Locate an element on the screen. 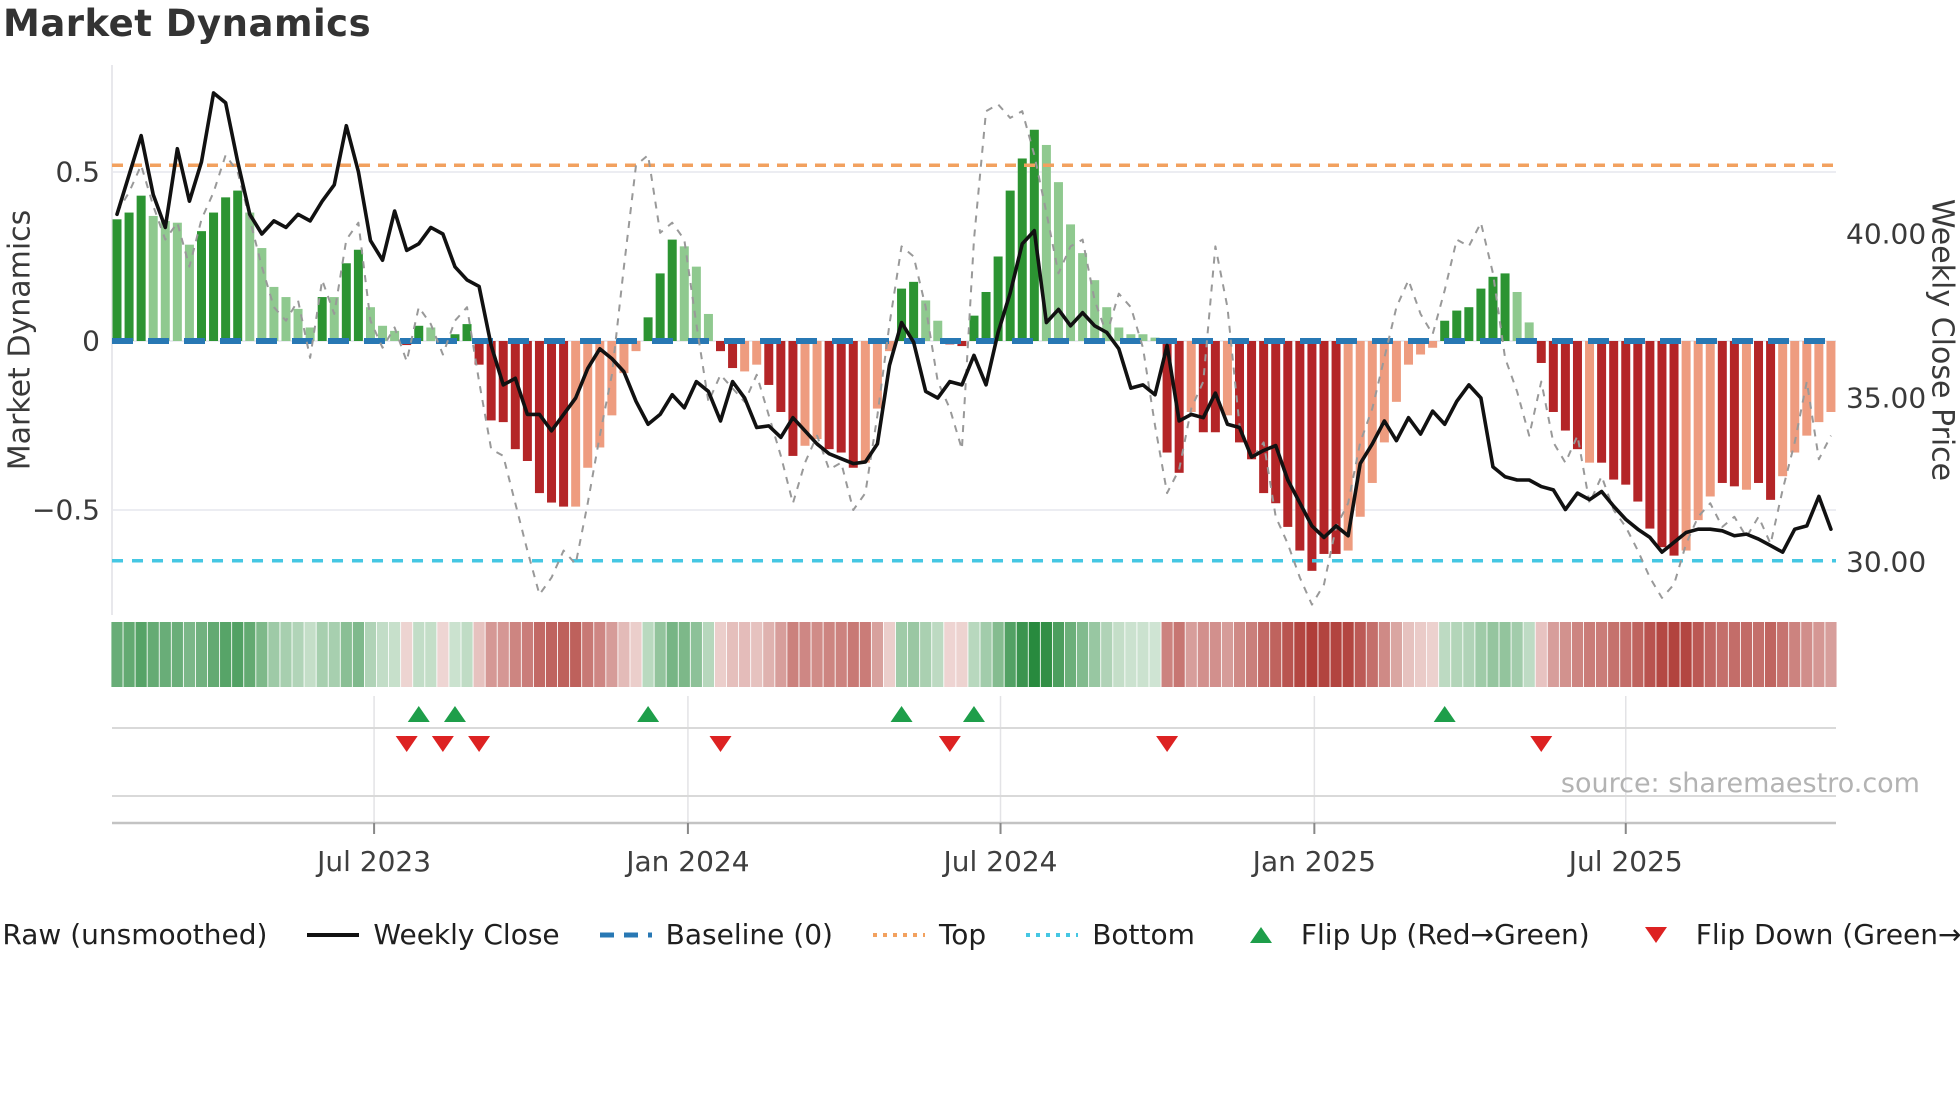  y-left-tick-label: 0 is located at coordinates (91, 341).